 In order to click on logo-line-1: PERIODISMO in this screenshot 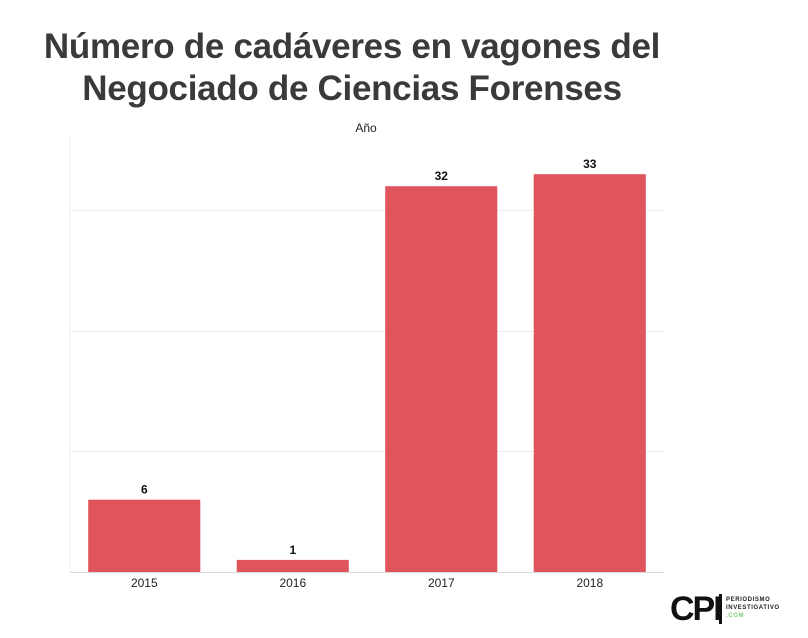, I will do `click(748, 600)`.